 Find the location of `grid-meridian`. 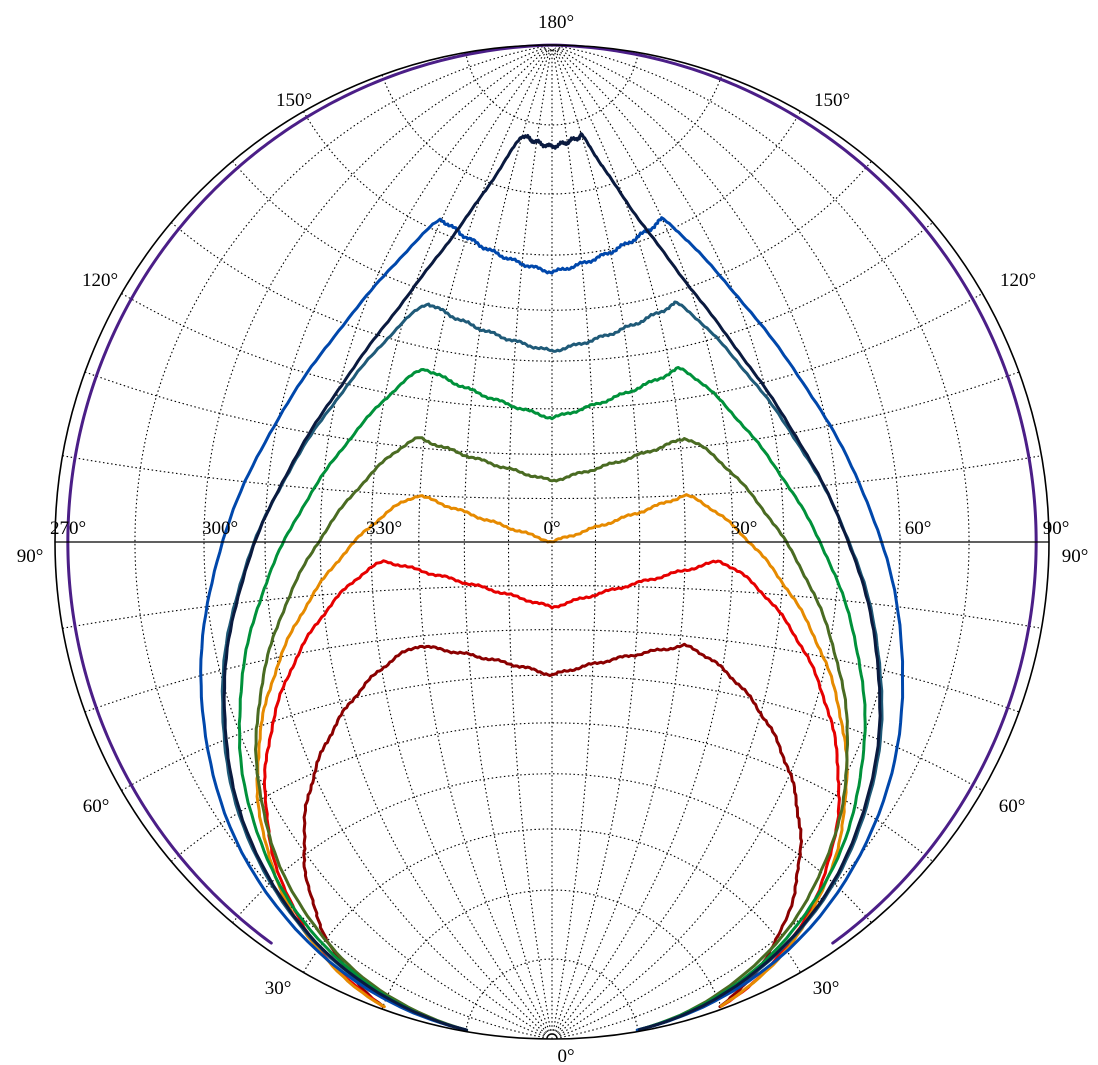

grid-meridian is located at coordinates (596, 542).